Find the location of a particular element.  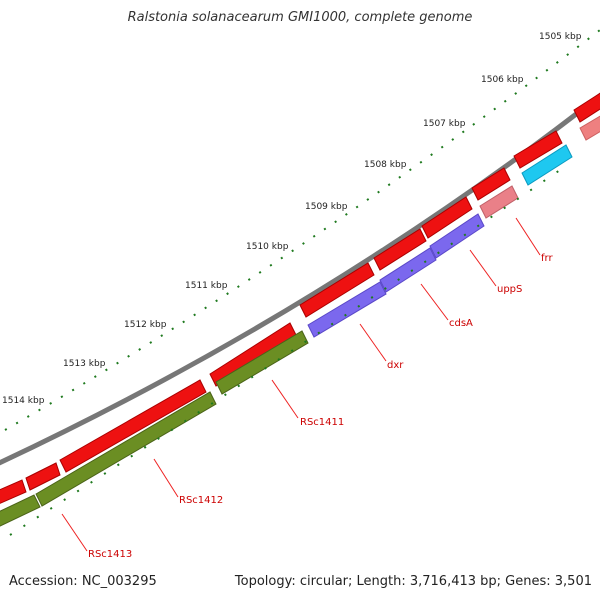

kbp-label: 1507 kbp is located at coordinates (444, 124).